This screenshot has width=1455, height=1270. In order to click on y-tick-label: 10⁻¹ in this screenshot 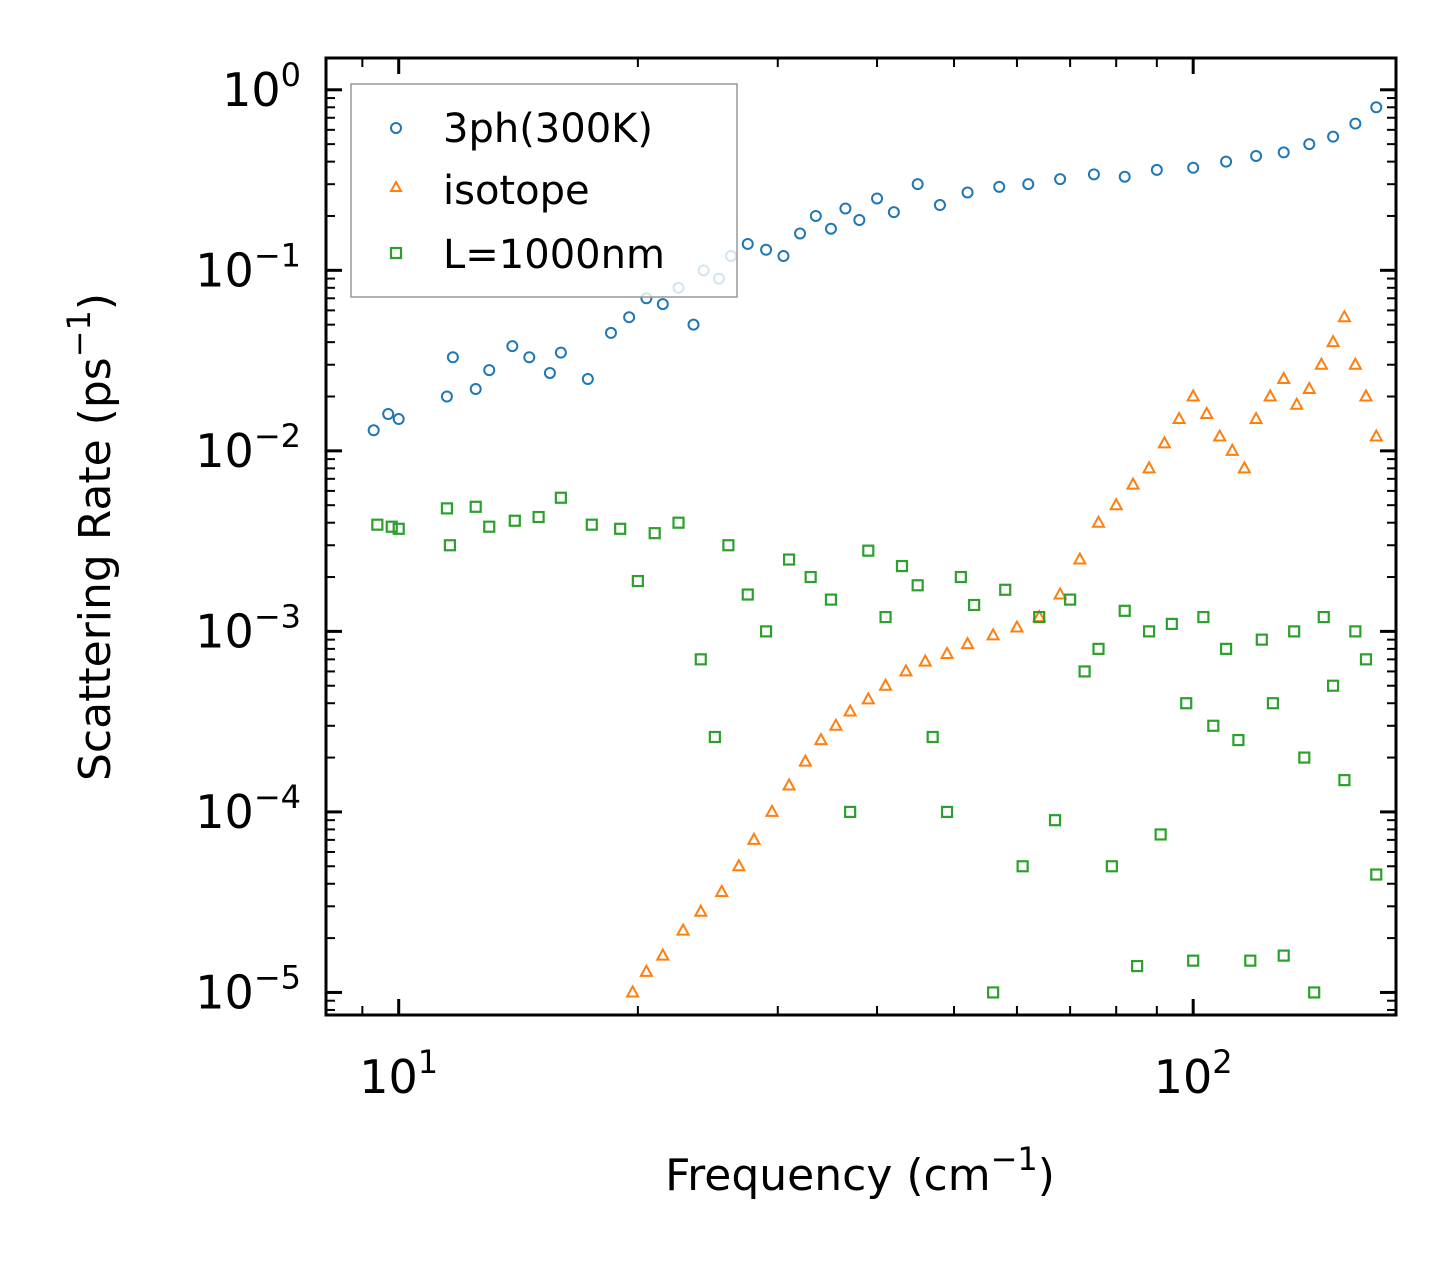, I will do `click(248, 266)`.